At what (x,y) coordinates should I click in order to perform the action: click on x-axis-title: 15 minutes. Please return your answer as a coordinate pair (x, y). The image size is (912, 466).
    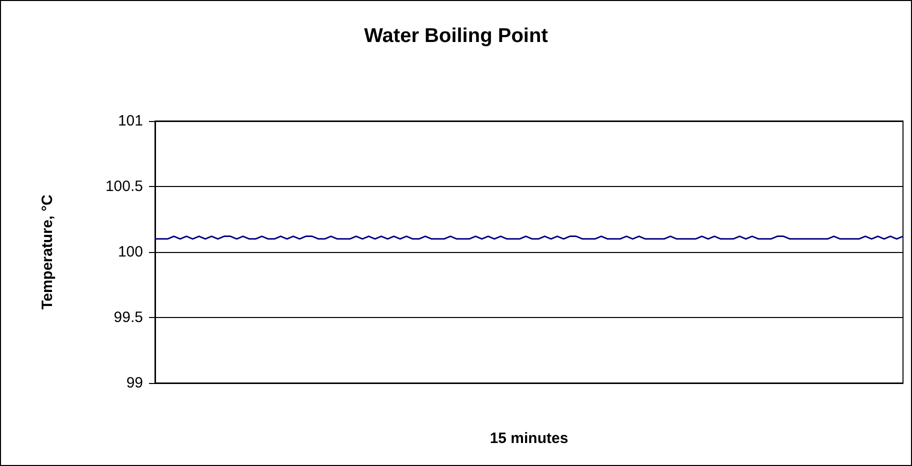
    Looking at the image, I should click on (529, 438).